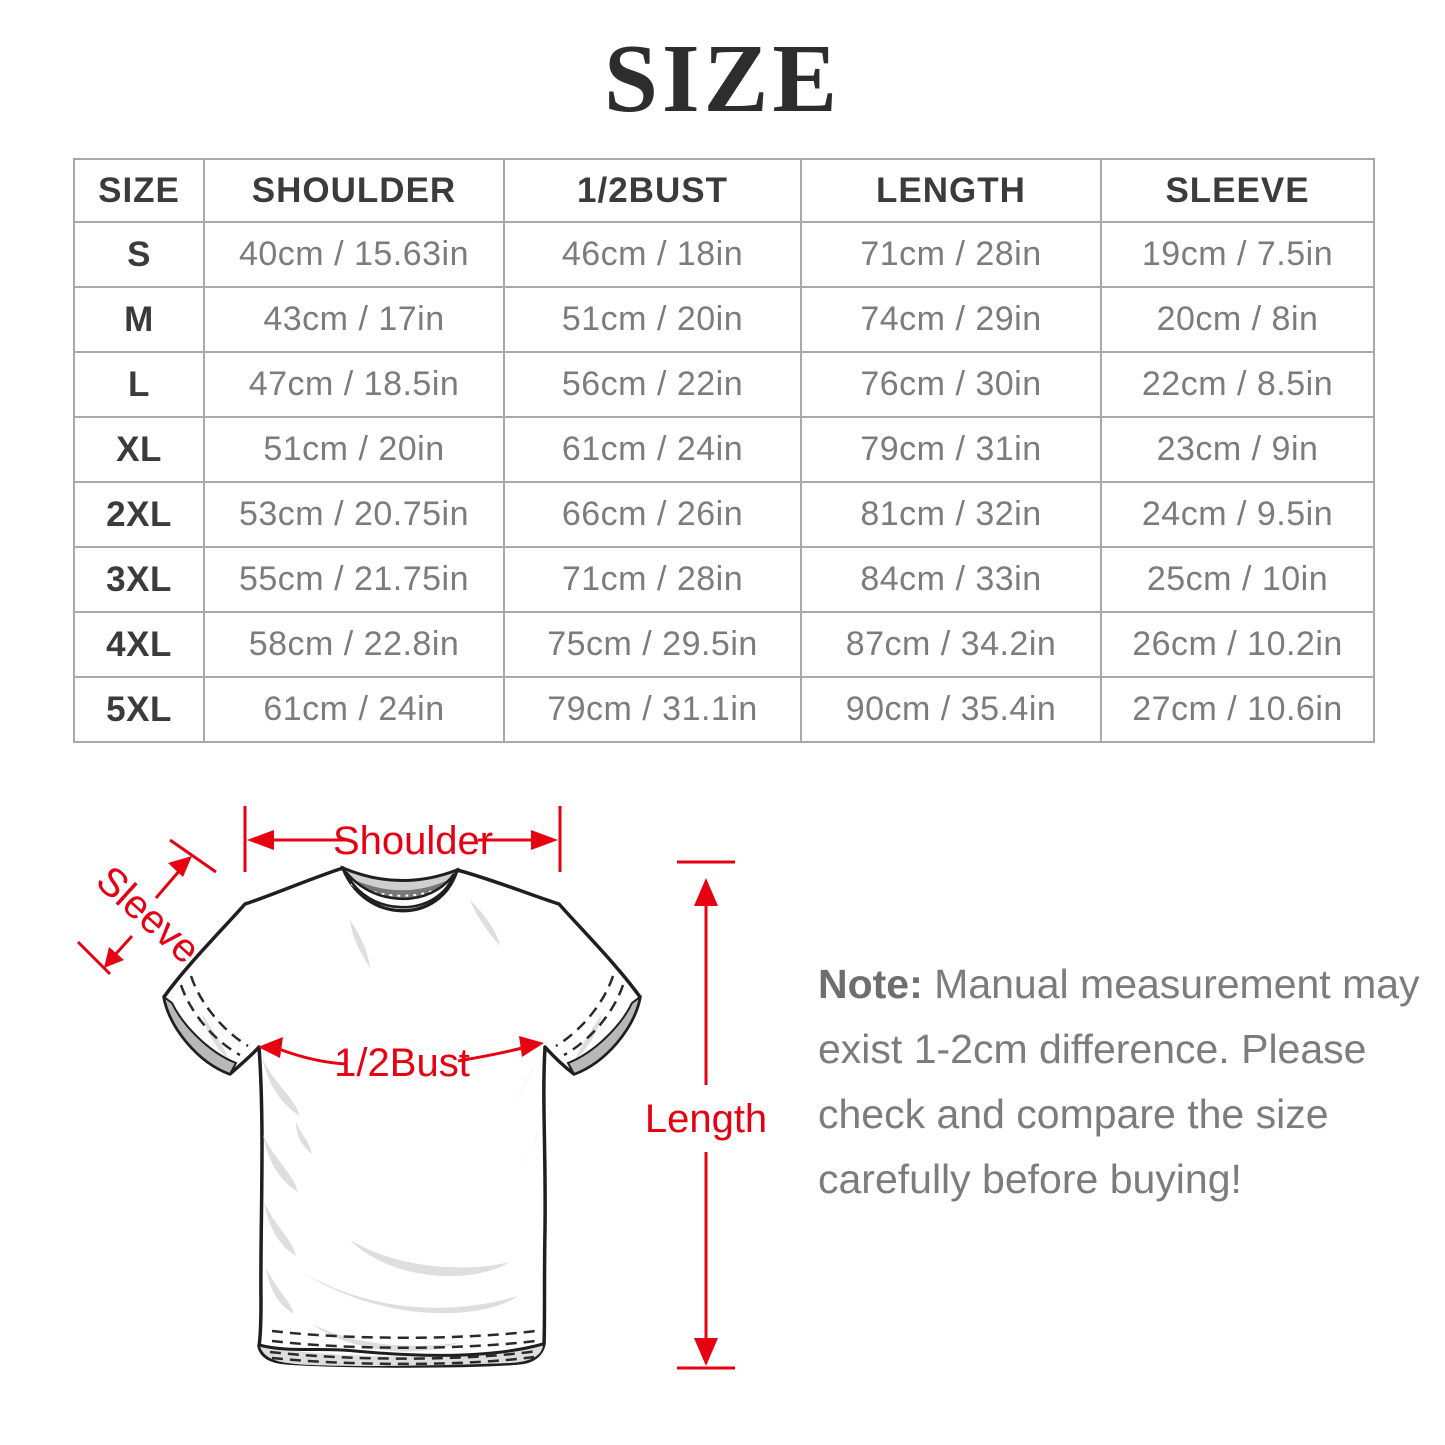  I want to click on hem-fold-line, so click(401, 1349).